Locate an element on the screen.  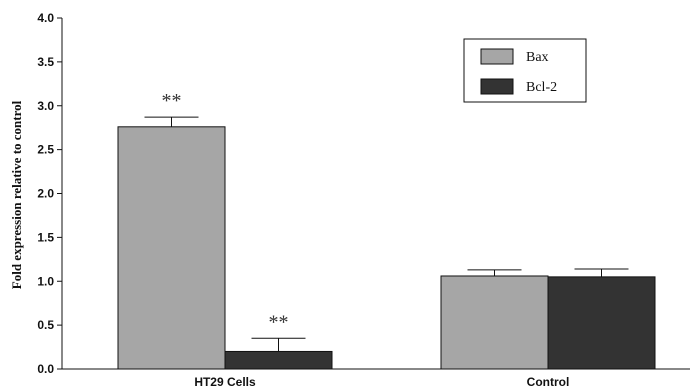
y-tick-label-8: 4.0 is located at coordinates (45, 18).